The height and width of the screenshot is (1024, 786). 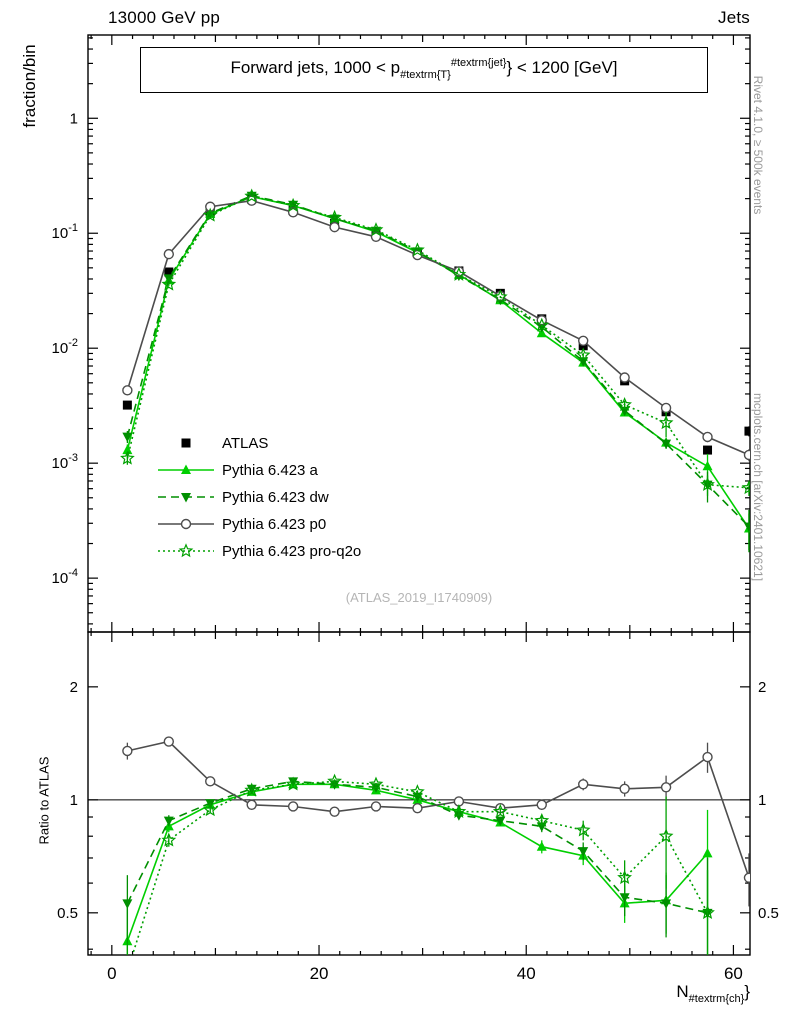 I want to click on svg-text: 20, so click(x=319, y=973).